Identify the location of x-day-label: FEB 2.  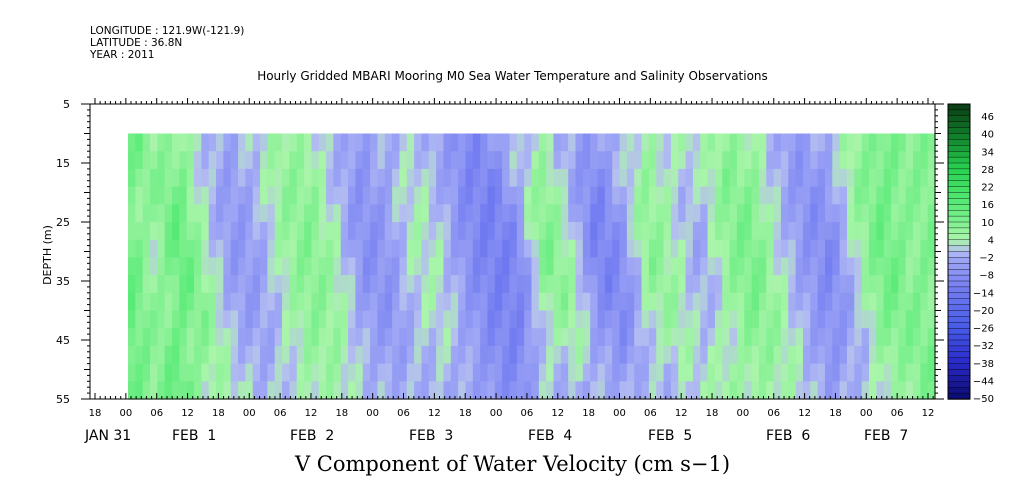
(312, 436).